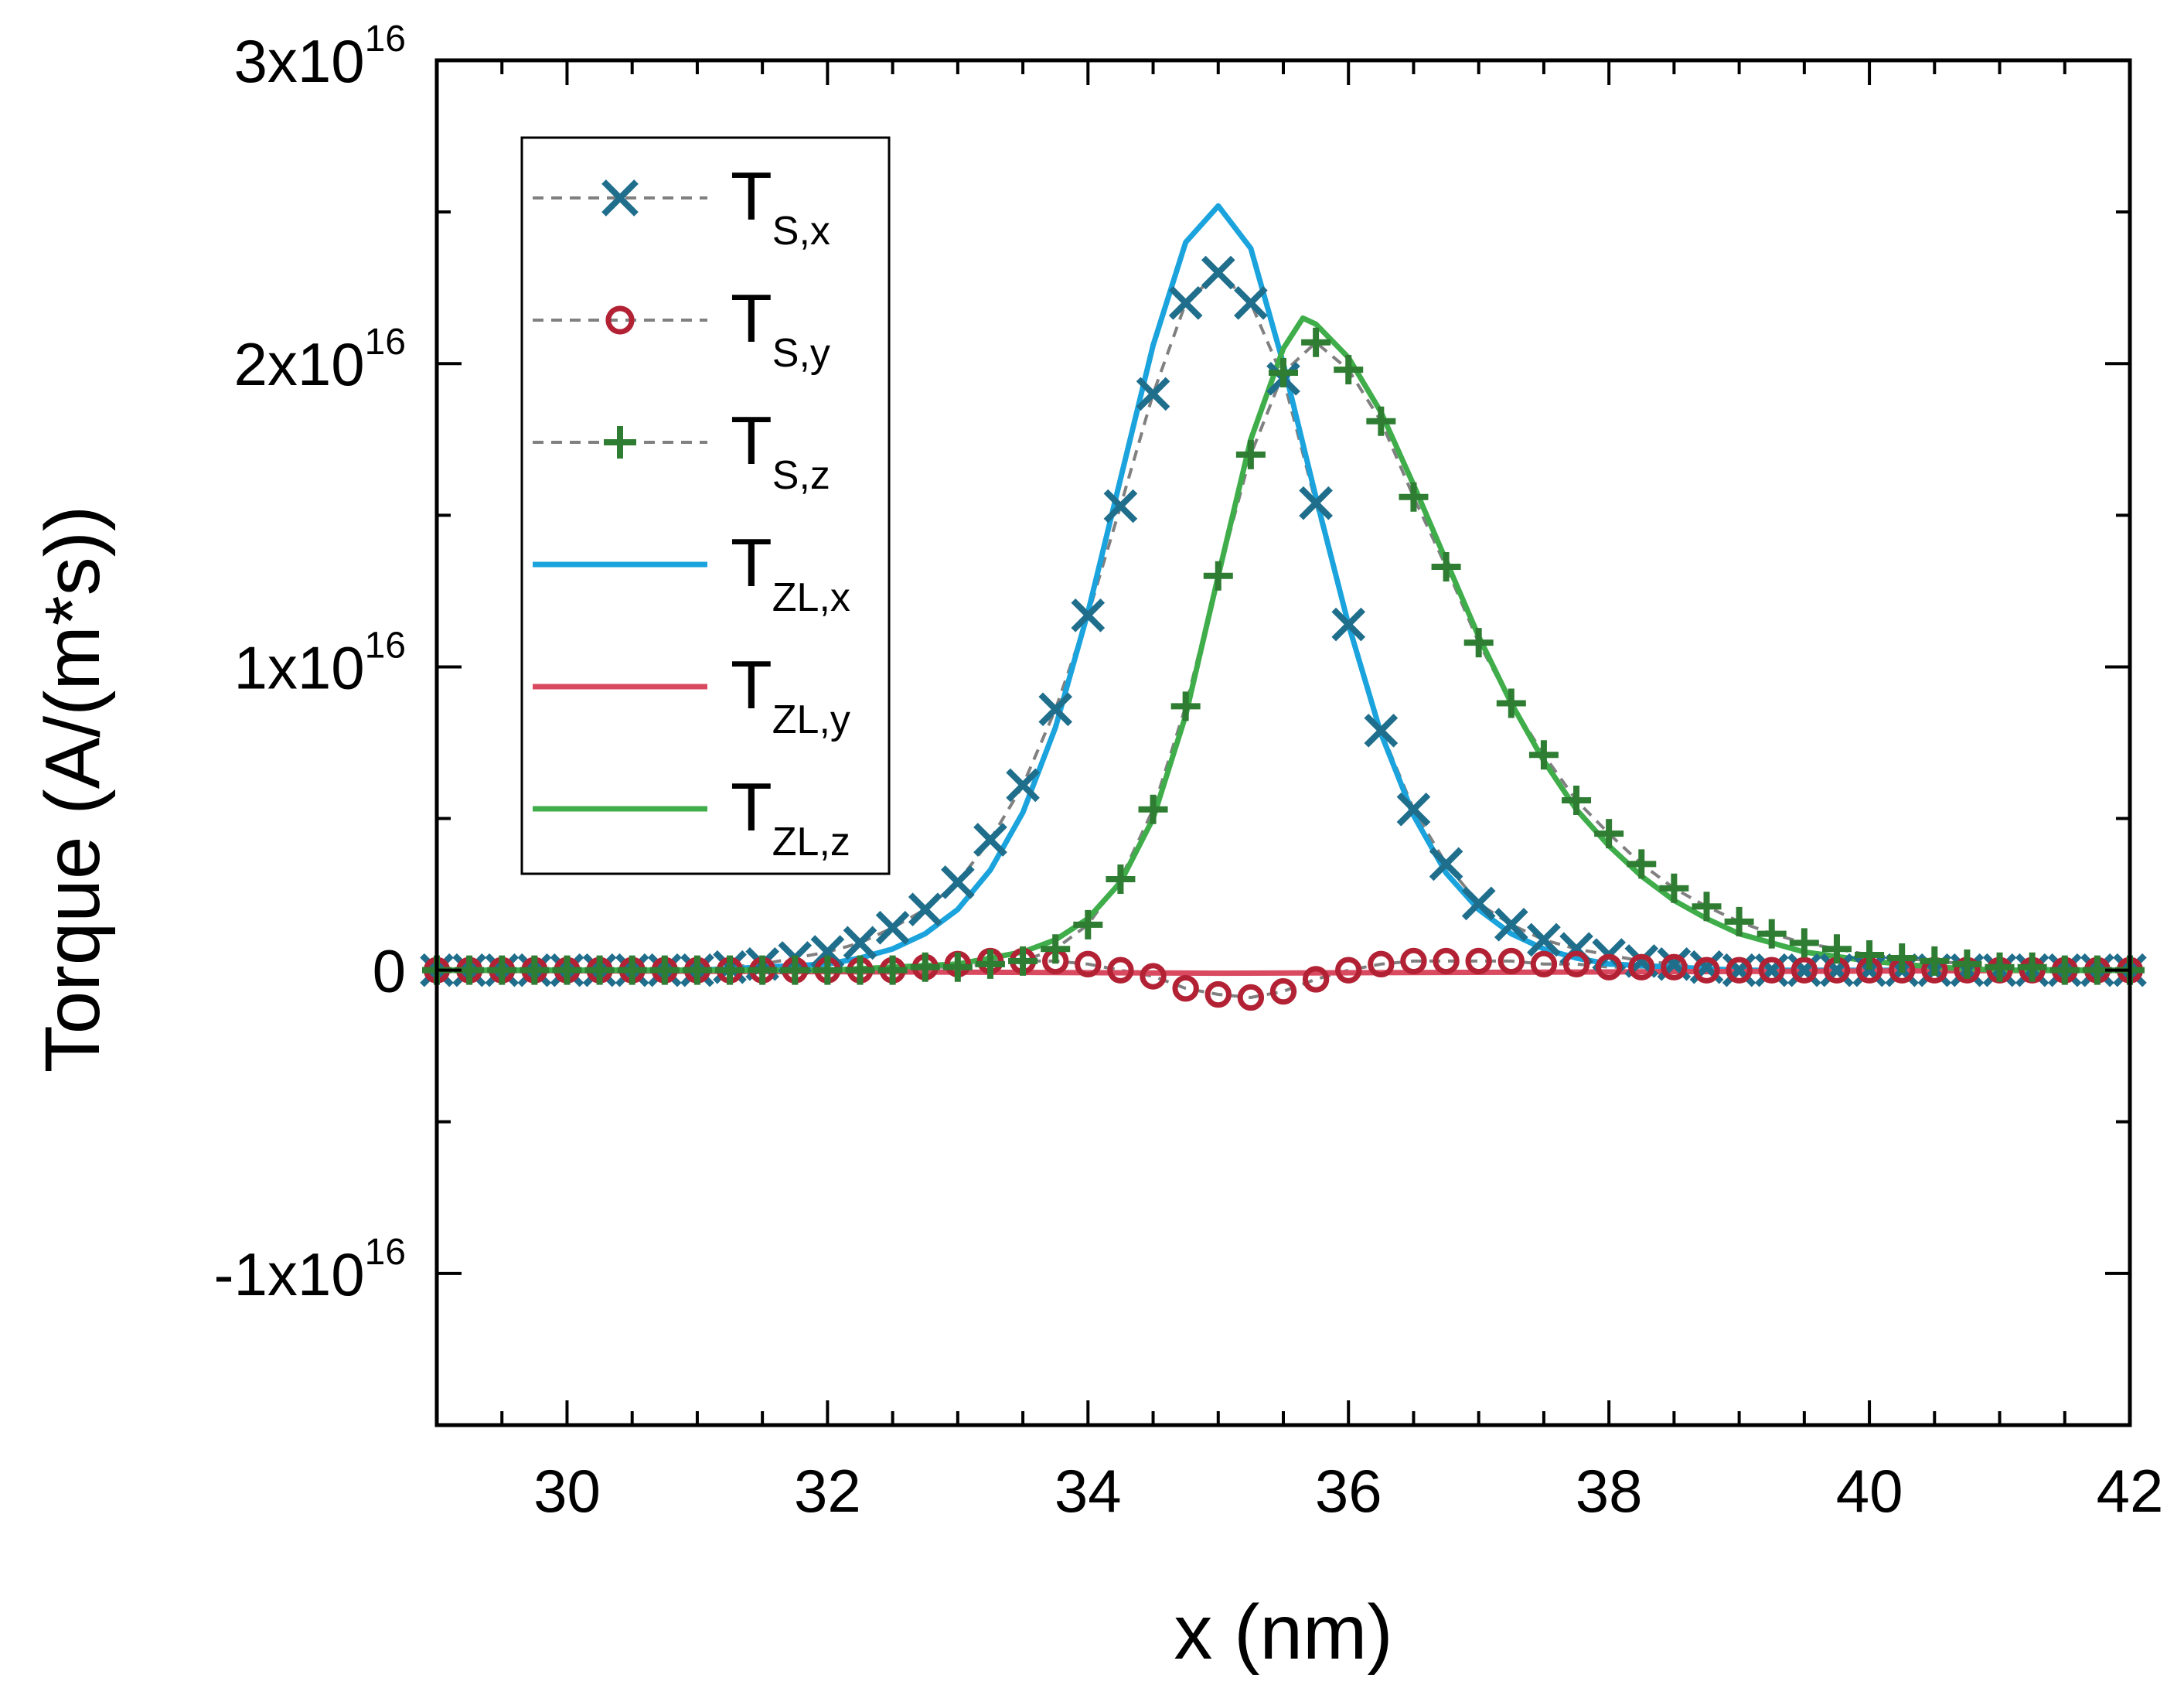  I want to click on legend-label-subscript: S,y, so click(801, 353).